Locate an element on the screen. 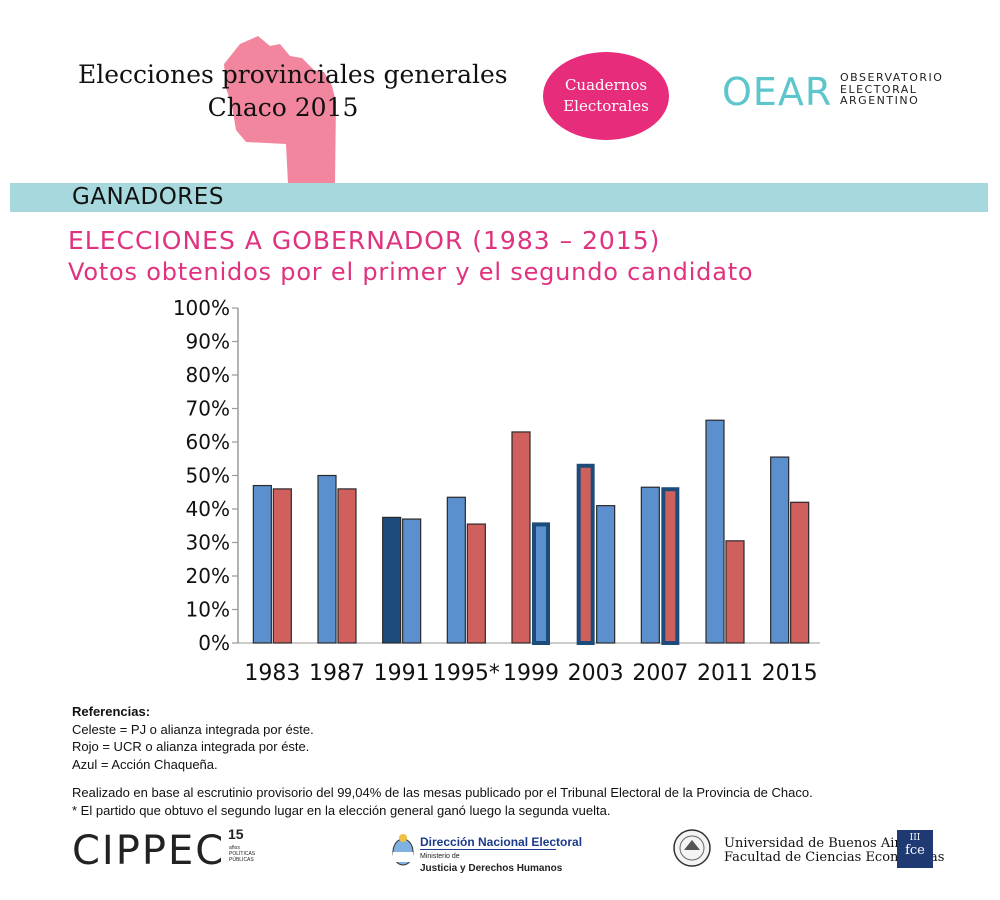 The image size is (1000, 900). chaco-map-shape is located at coordinates (280, 110).